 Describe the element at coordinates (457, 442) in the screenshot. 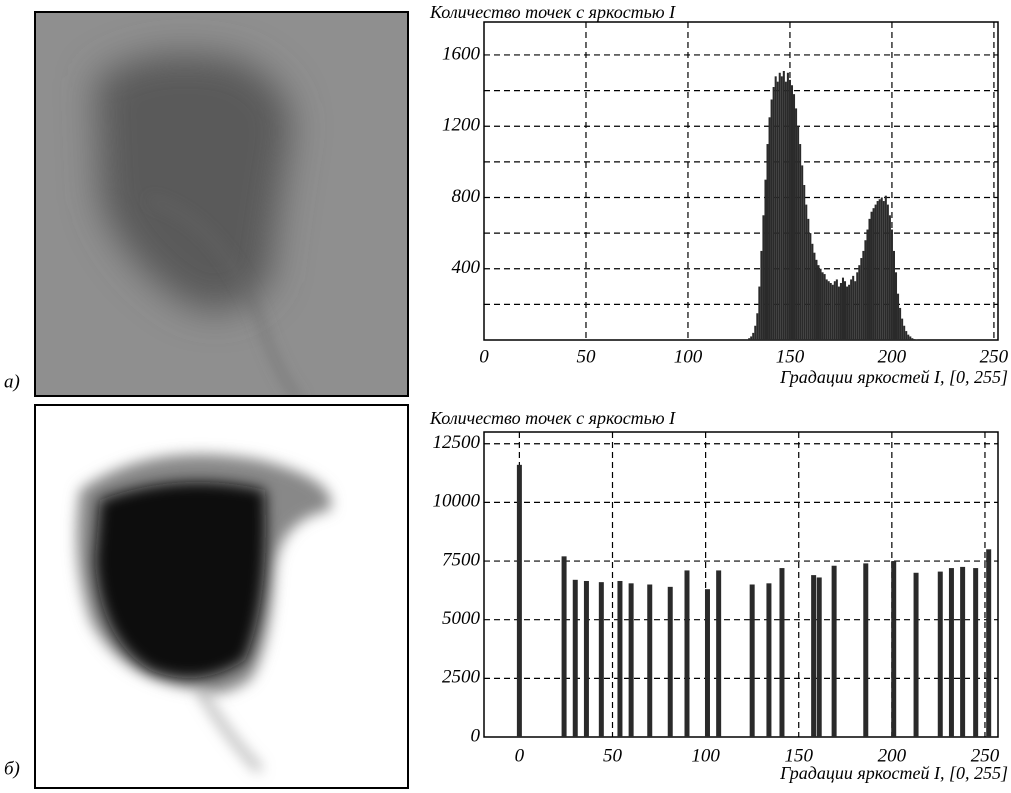

I see `y-tick-label: 12500` at that location.